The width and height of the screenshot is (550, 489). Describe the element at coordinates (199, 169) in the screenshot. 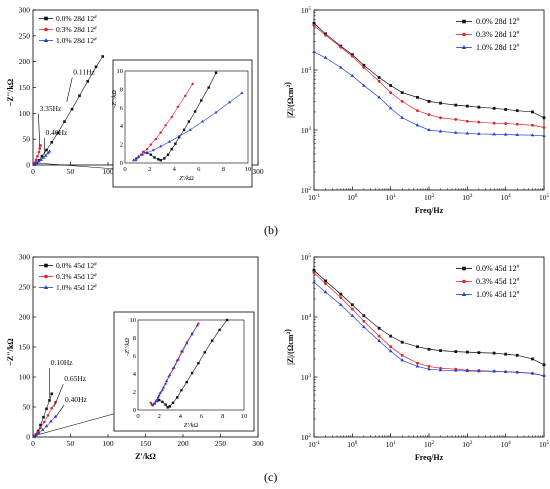

I see `inset-x-tick-label: 6` at that location.